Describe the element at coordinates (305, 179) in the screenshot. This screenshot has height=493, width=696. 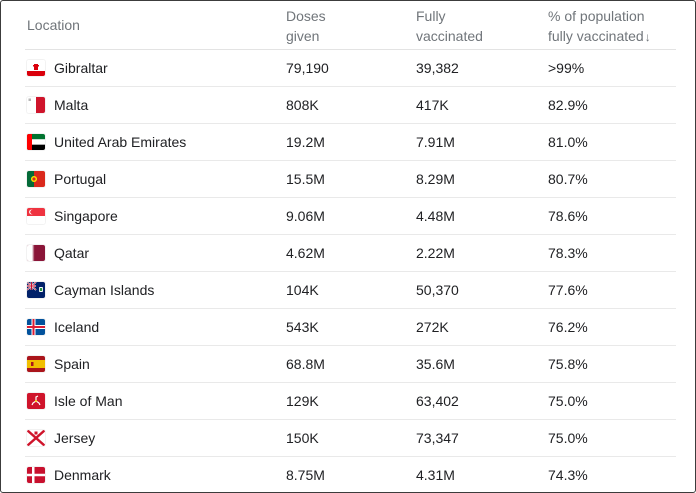
I see `doses-given-cell: 15.5M` at that location.